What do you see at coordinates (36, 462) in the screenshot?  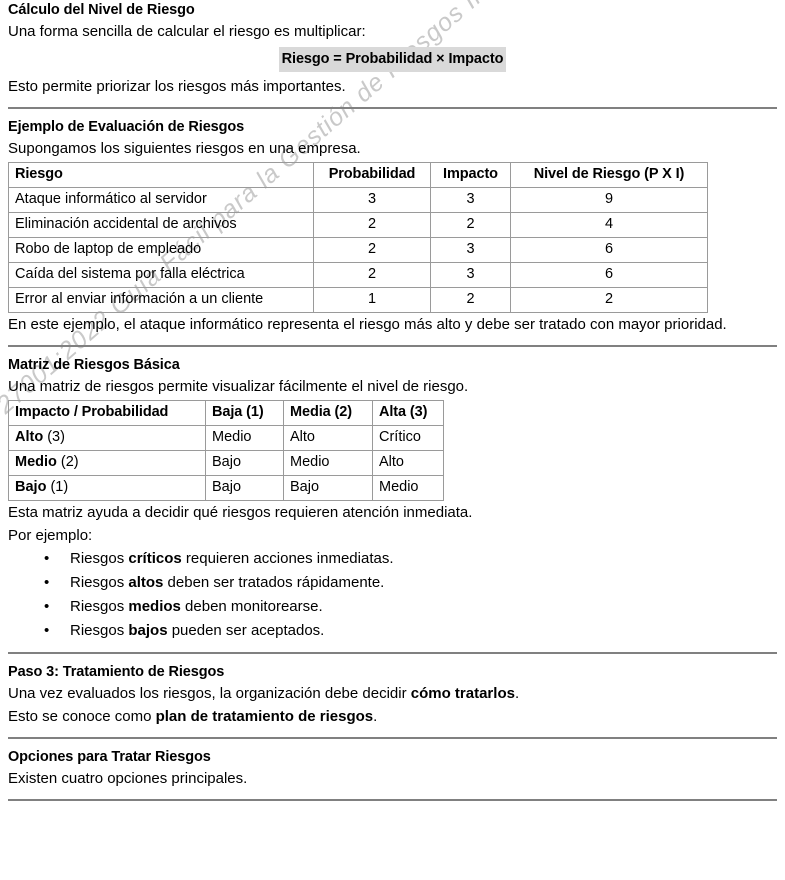 I see `matrix-row-label-bold: Medio` at bounding box center [36, 462].